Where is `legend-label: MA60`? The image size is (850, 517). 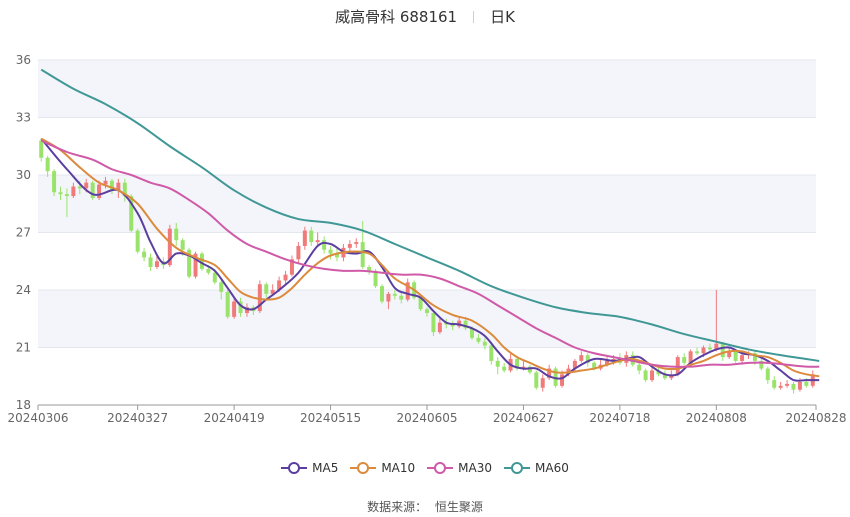
legend-label: MA60 is located at coordinates (552, 468).